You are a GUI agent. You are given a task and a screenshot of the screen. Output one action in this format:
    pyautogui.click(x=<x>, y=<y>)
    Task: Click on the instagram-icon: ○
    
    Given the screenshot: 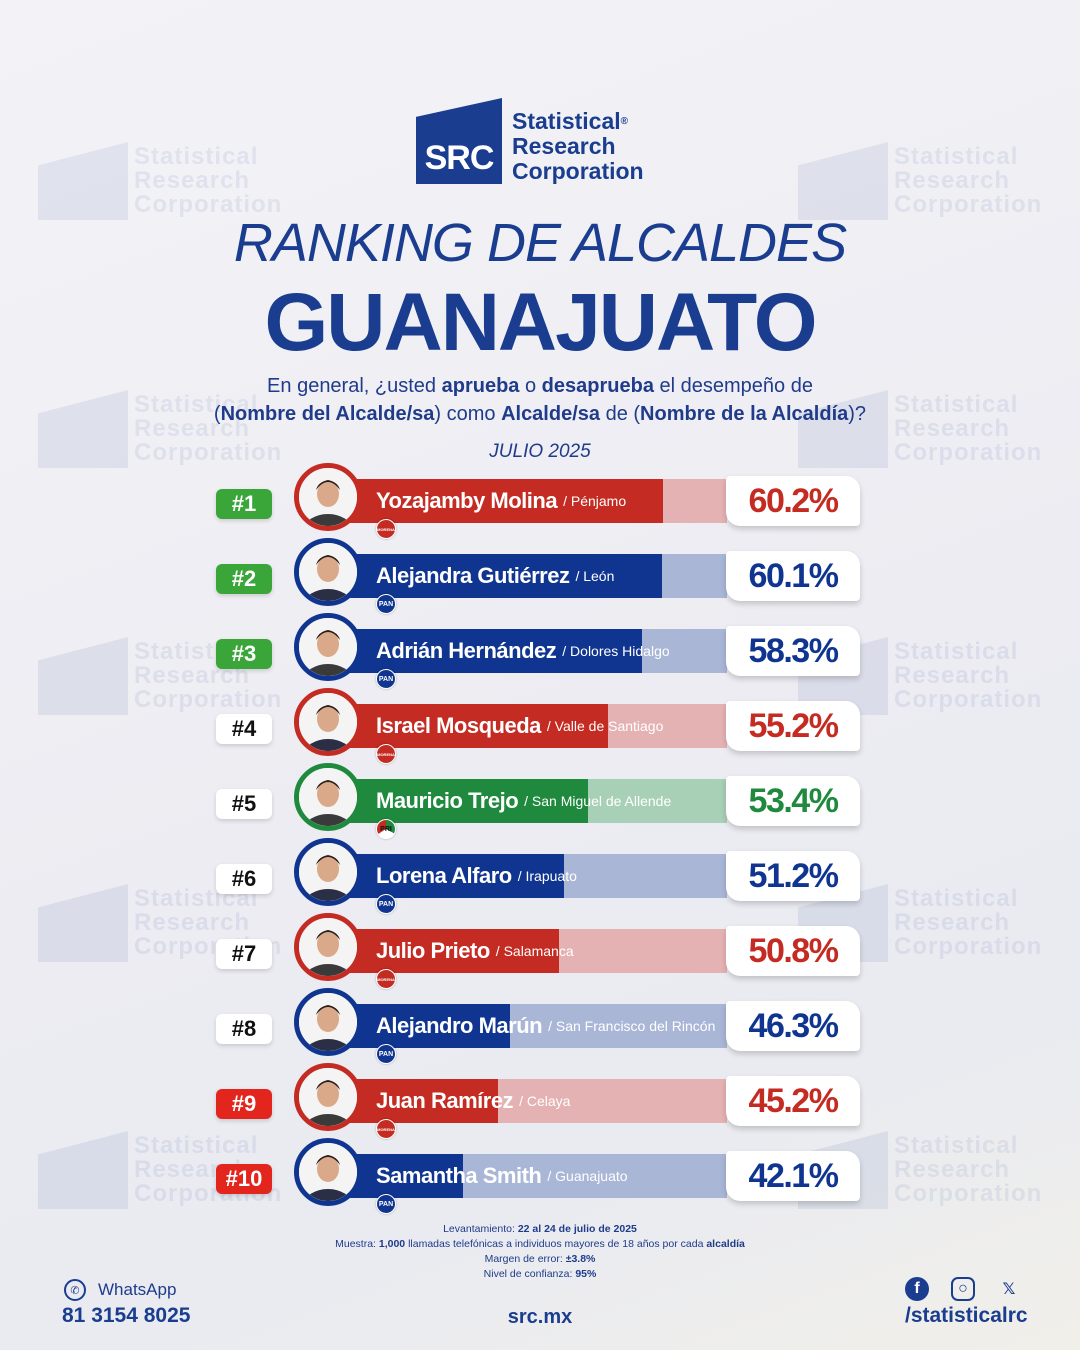 What is the action you would take?
    pyautogui.click(x=963, y=1289)
    